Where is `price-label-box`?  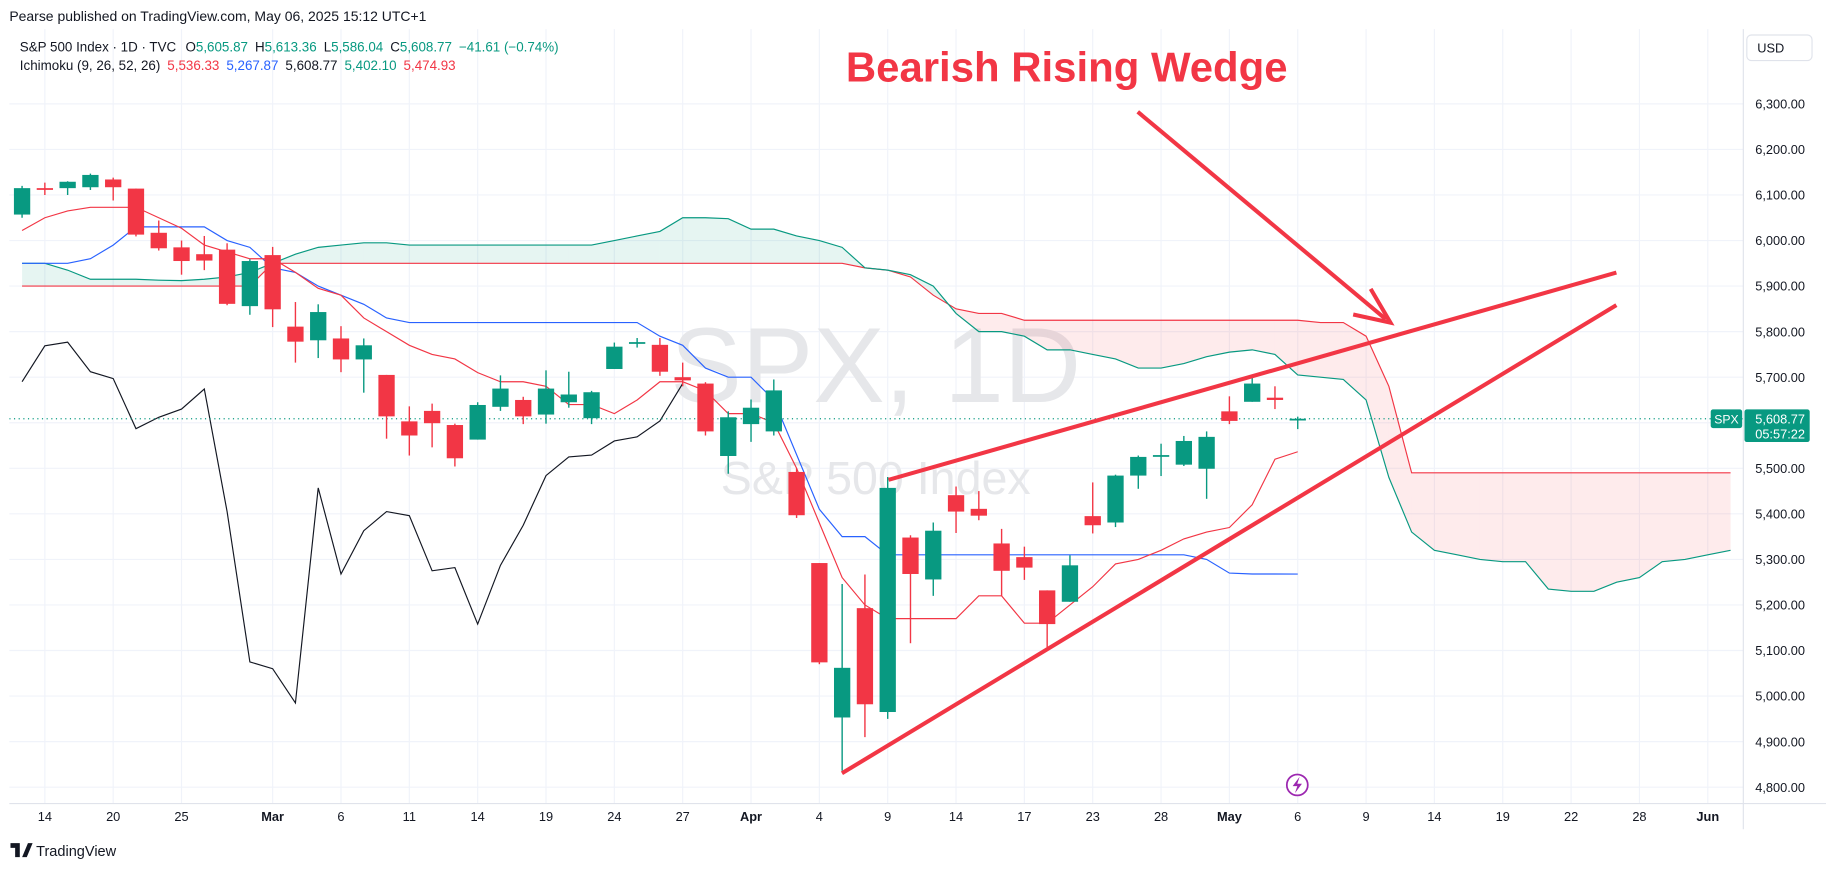 price-label-box is located at coordinates (1777, 426).